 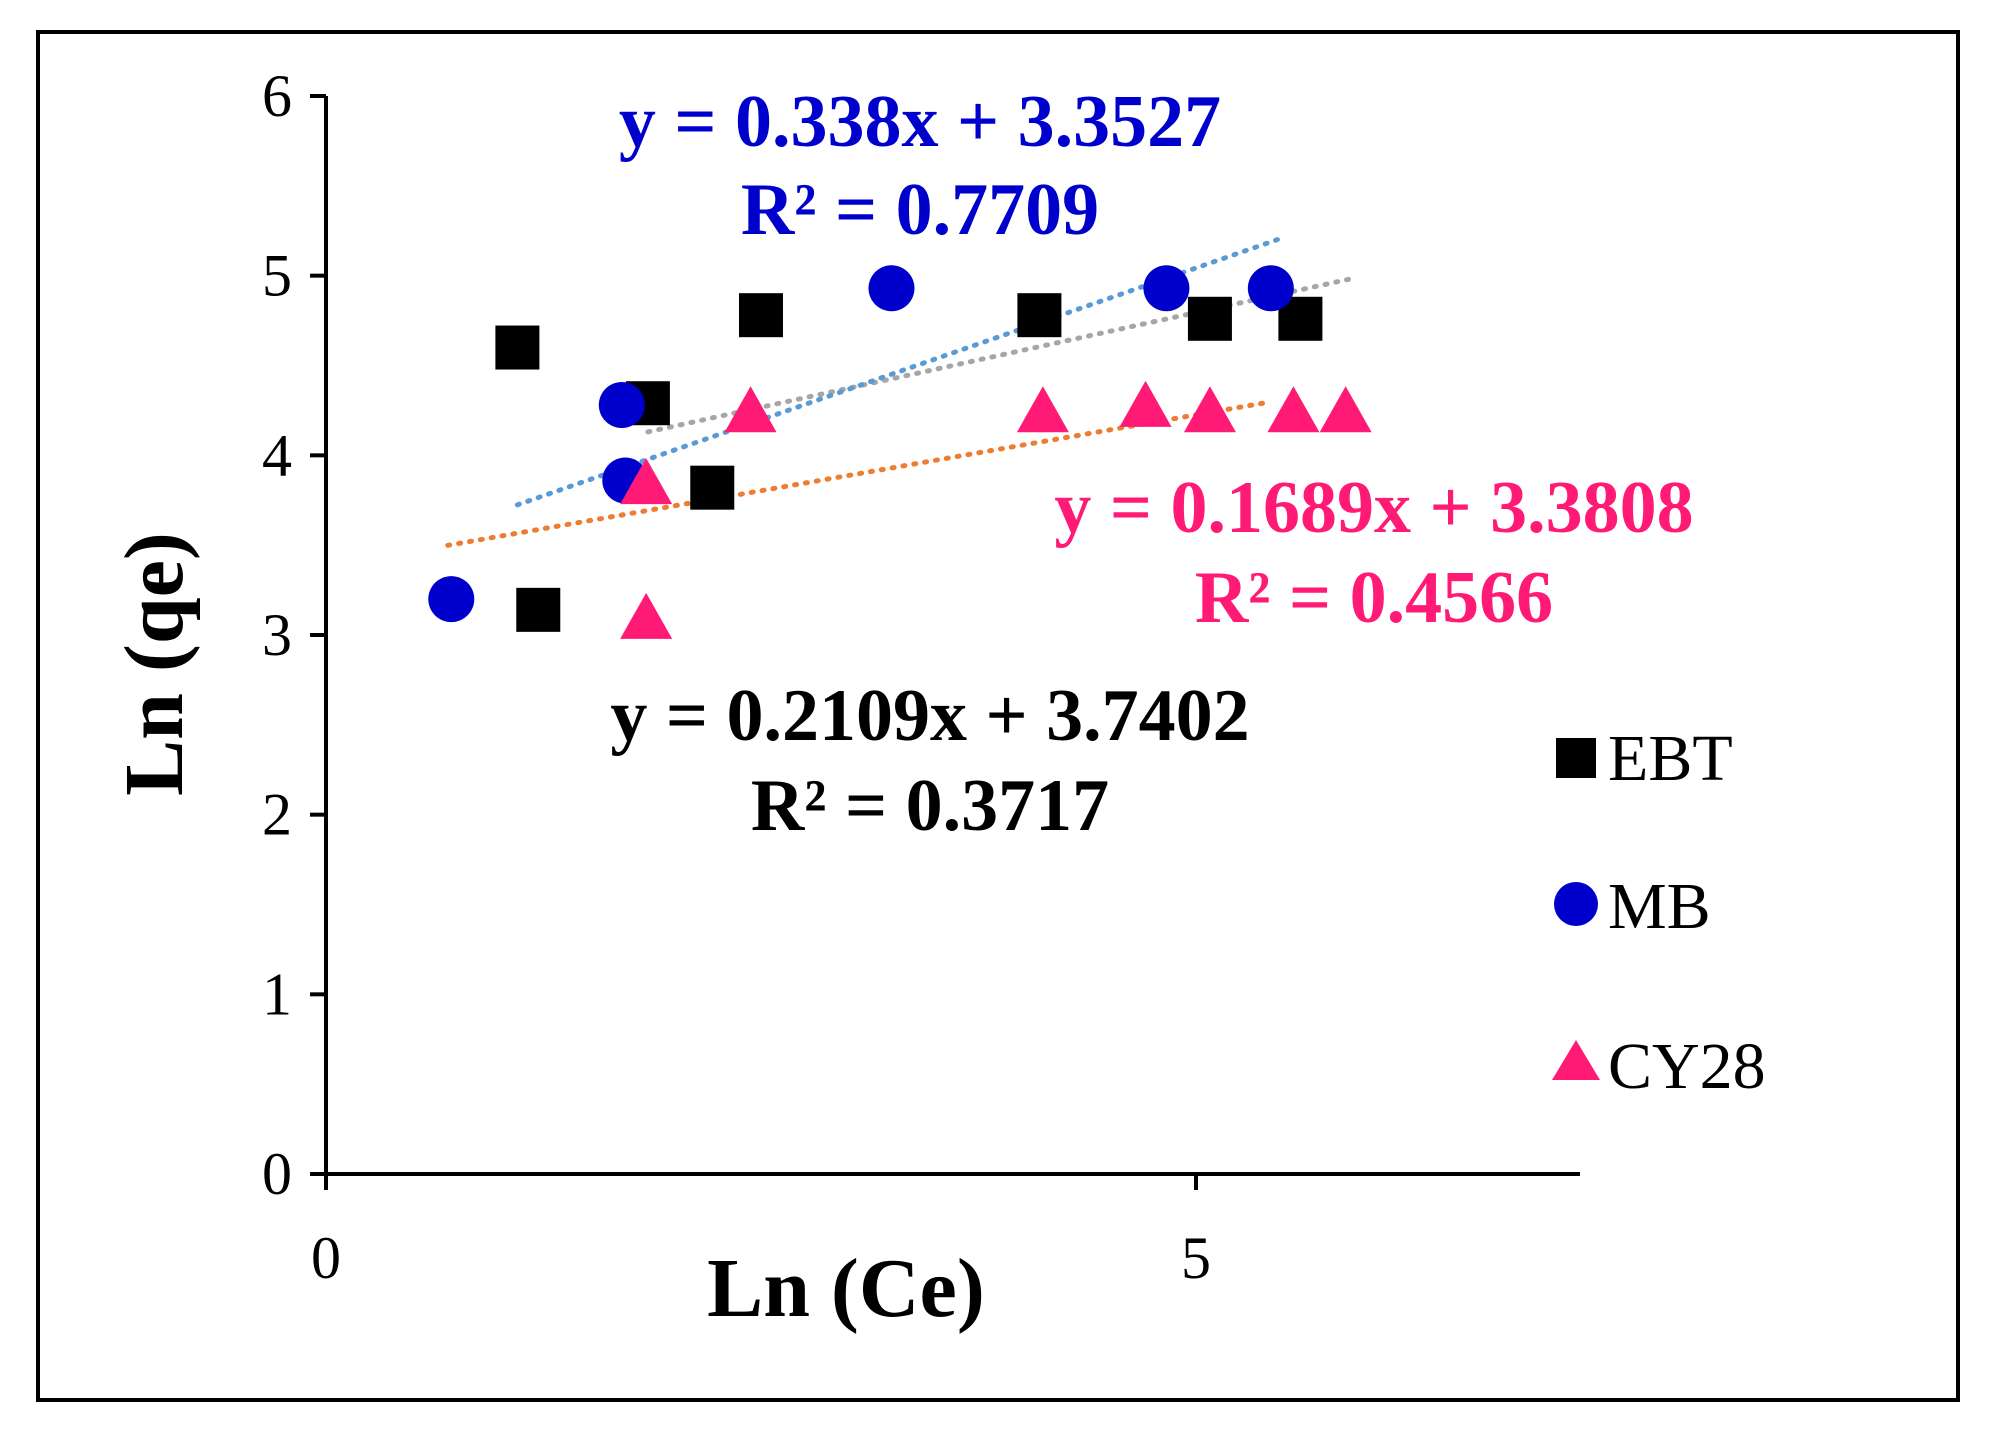 What do you see at coordinates (929, 716) in the screenshot?
I see `ebt-equation: y = 0.2109x + 3.7402` at bounding box center [929, 716].